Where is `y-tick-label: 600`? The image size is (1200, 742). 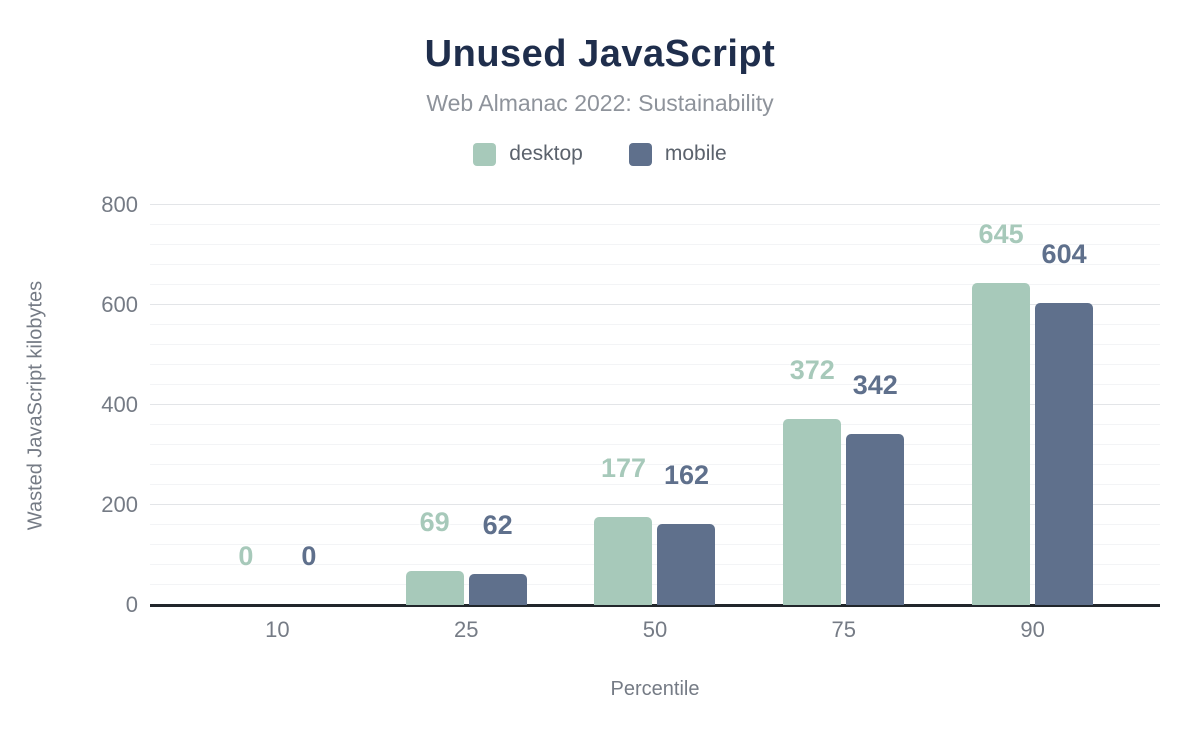
y-tick-label: 600 is located at coordinates (119, 304).